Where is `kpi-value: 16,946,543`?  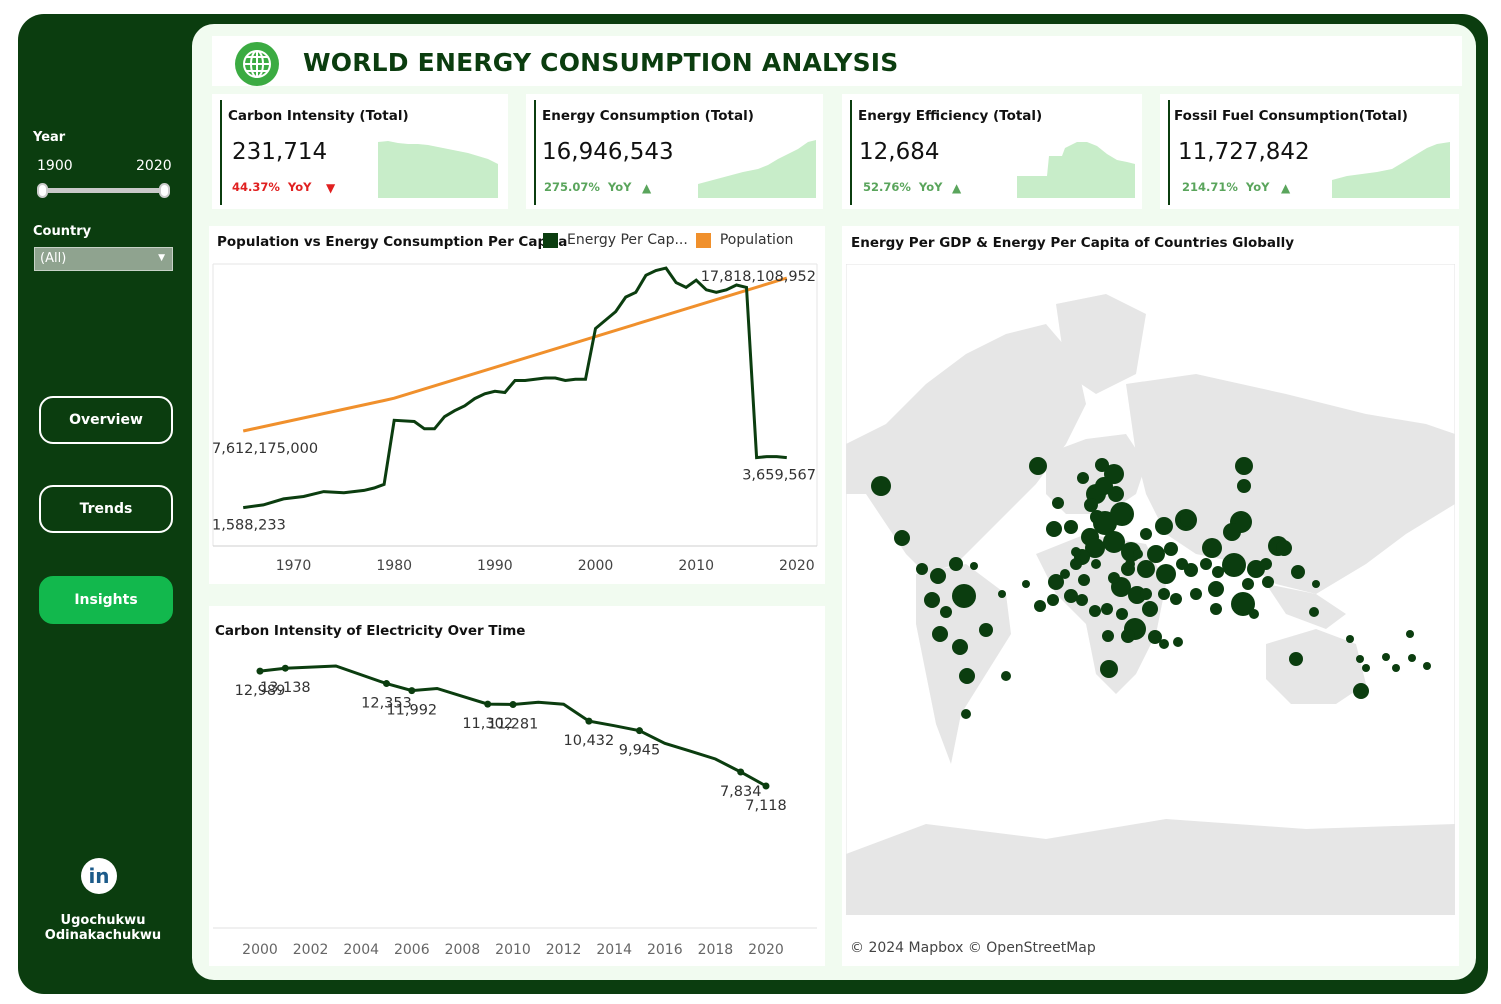 kpi-value: 16,946,543 is located at coordinates (608, 152).